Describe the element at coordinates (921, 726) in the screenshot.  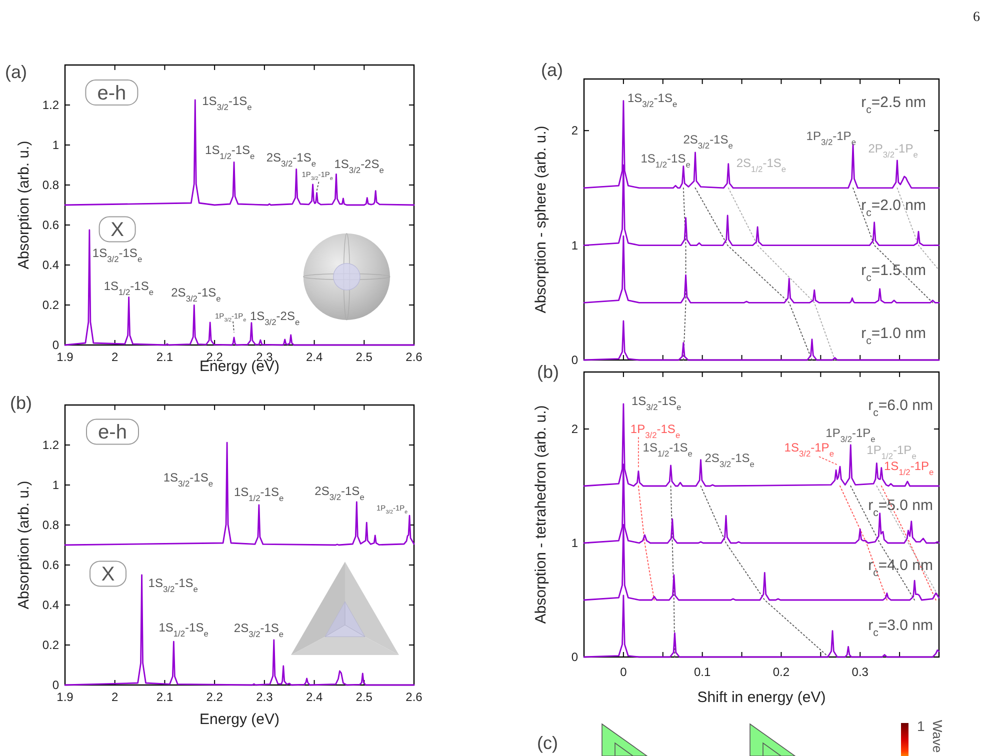
I see `text: 1` at that location.